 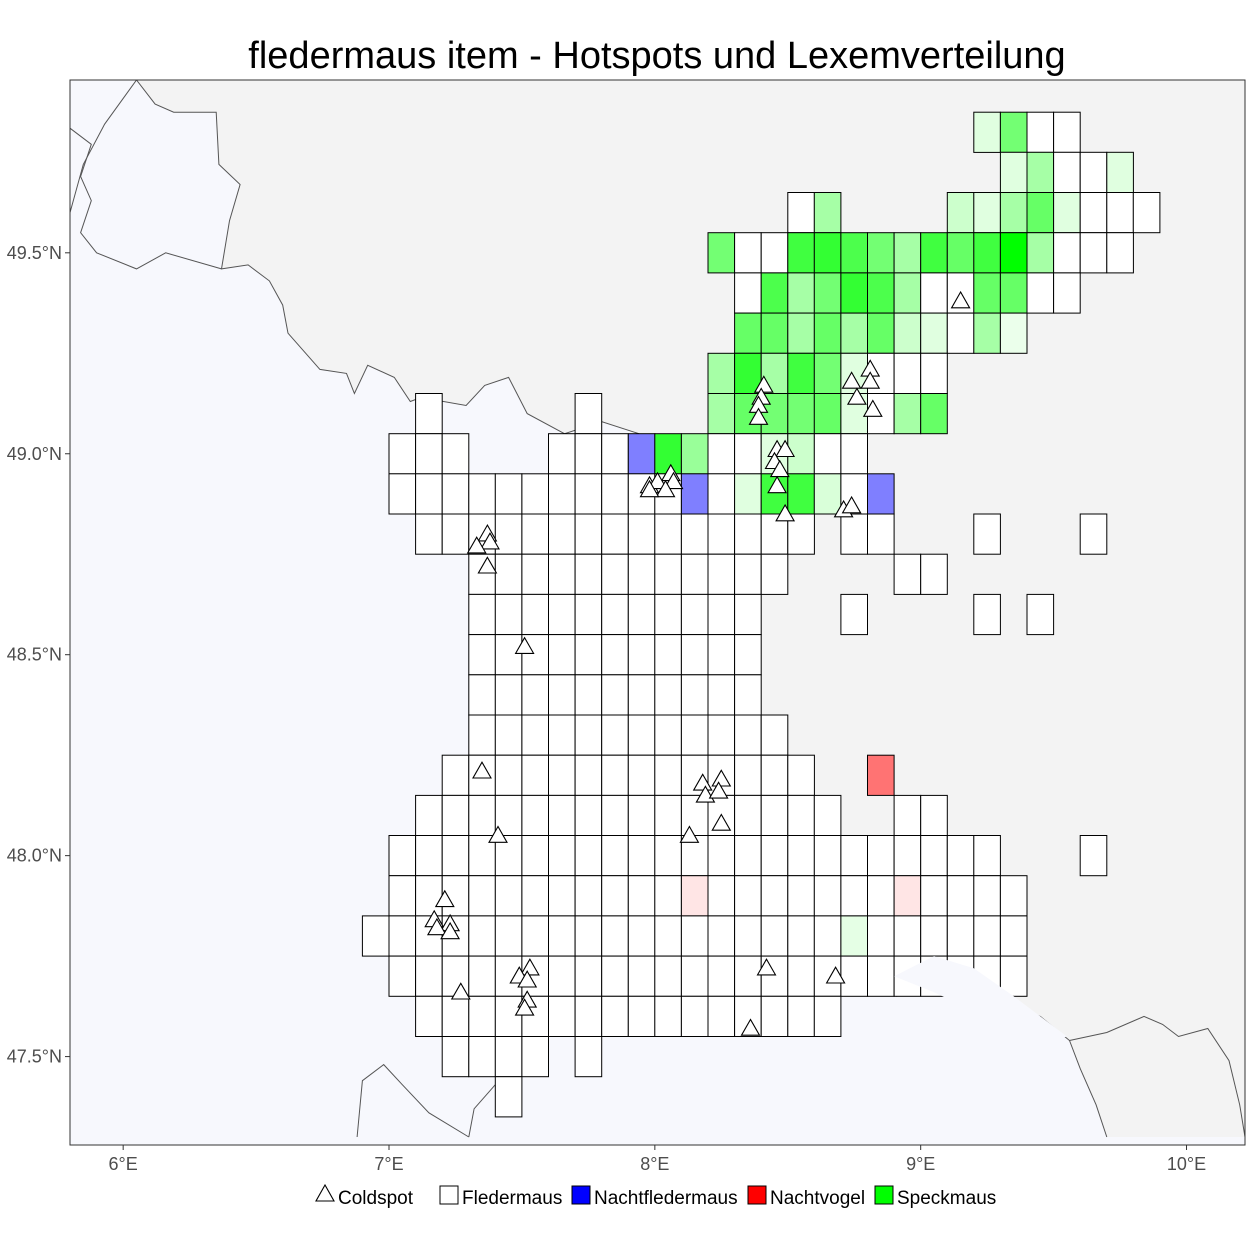 What do you see at coordinates (920, 1164) in the screenshot?
I see `x-tick-label: 9°E` at bounding box center [920, 1164].